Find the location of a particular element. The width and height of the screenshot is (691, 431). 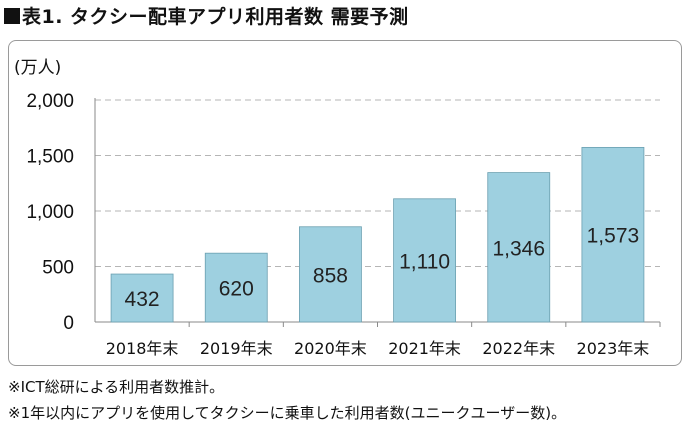

bar-value-label: 1,573 is located at coordinates (613, 236).